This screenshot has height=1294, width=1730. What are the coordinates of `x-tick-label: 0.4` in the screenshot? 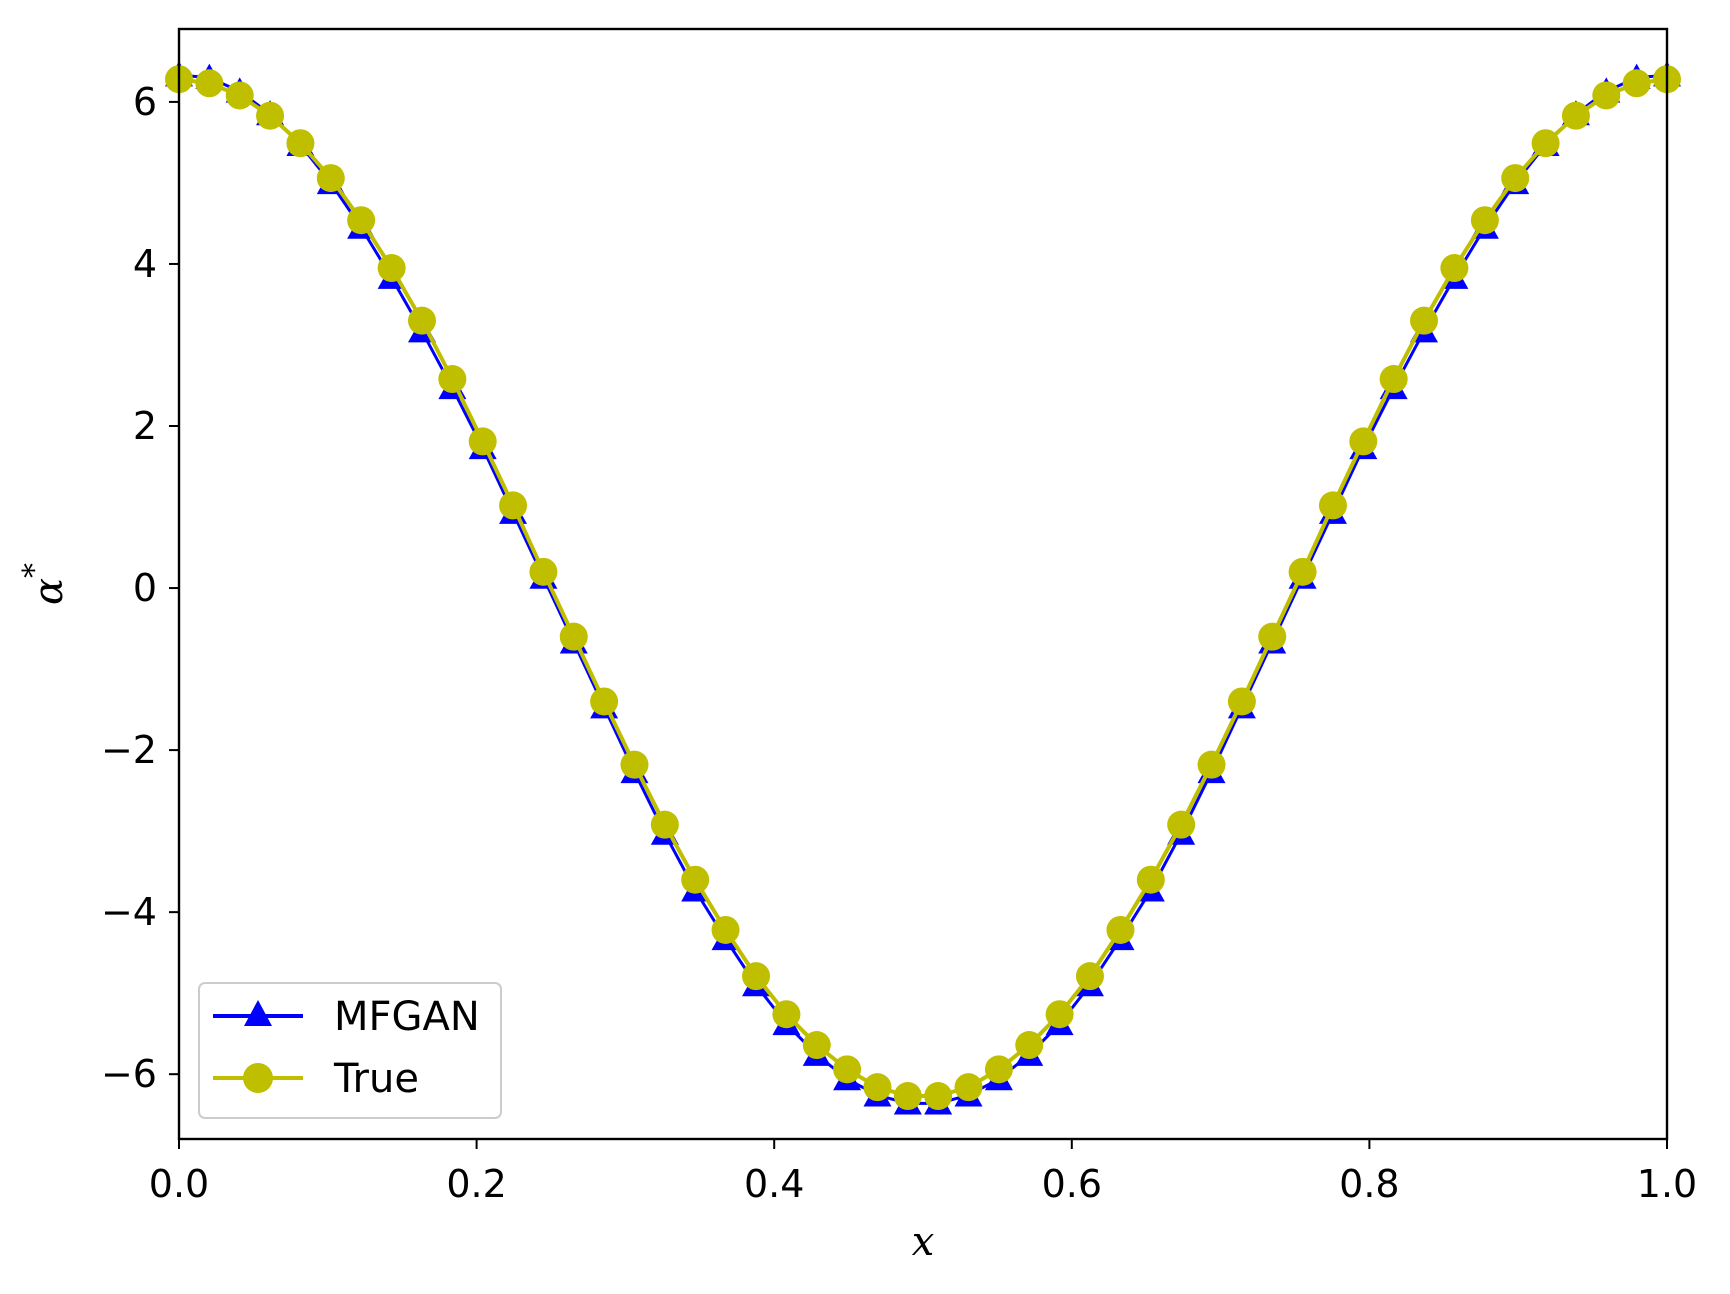 It's located at (774, 1184).